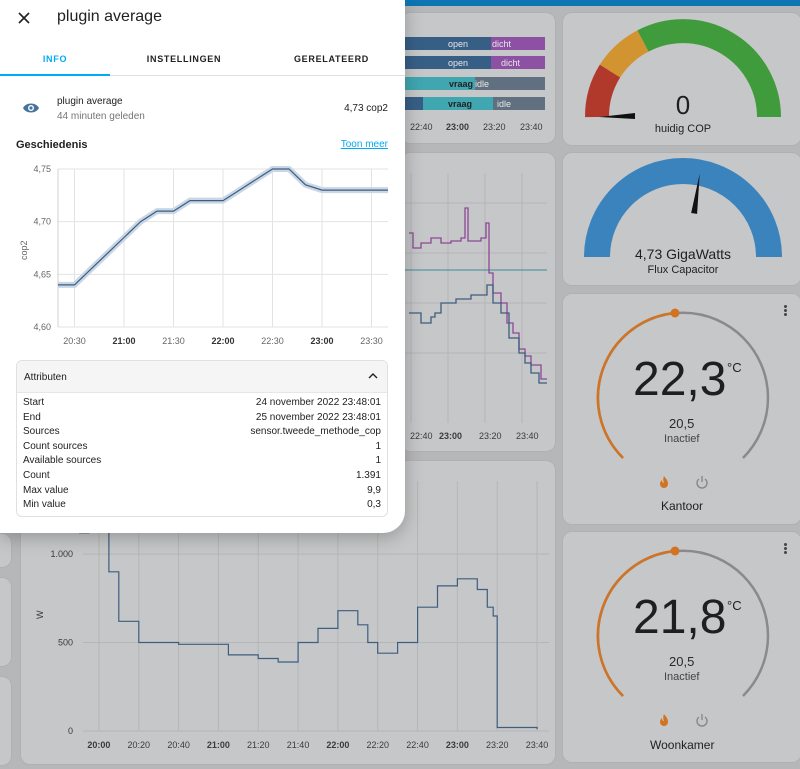 Image resolution: width=800 pixels, height=769 pixels. I want to click on x-tick-label: 20:30, so click(74, 341).